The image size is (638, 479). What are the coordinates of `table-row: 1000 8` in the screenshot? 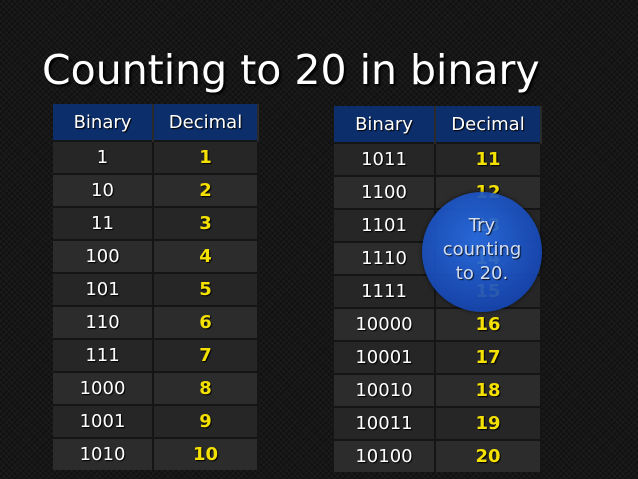 It's located at (156, 388).